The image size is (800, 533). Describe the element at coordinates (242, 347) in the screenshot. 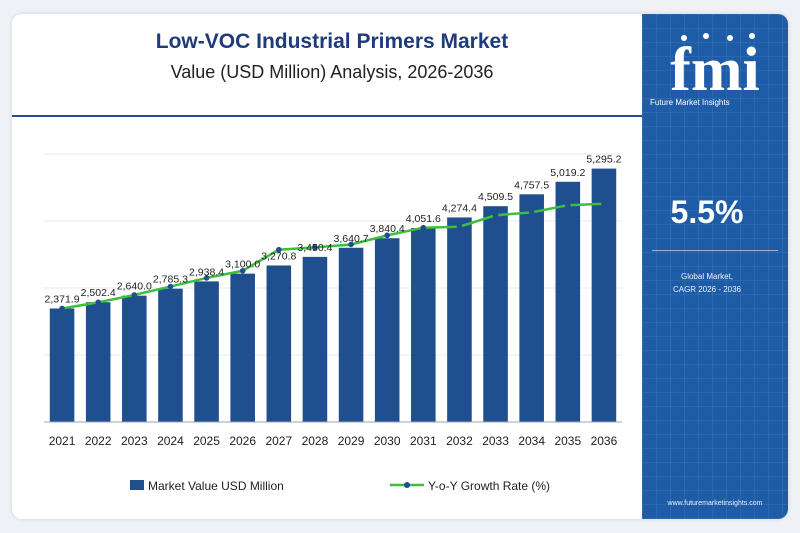

I see `bar-2026` at that location.